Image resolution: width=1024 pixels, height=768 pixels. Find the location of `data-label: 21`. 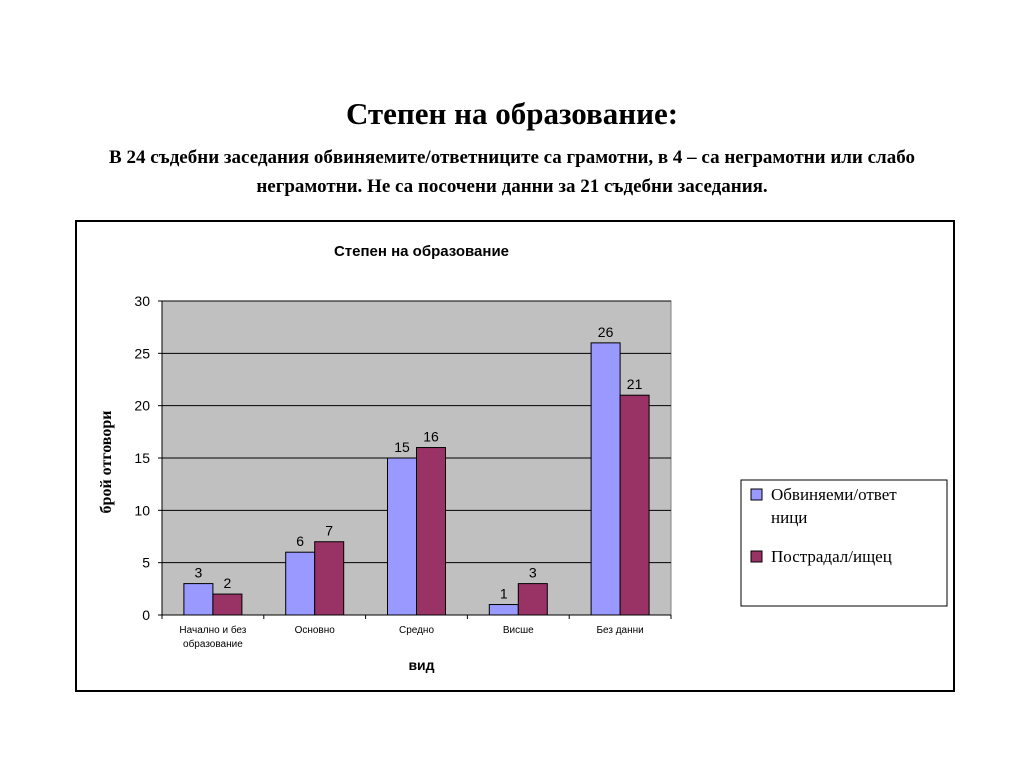

data-label: 21 is located at coordinates (635, 384).